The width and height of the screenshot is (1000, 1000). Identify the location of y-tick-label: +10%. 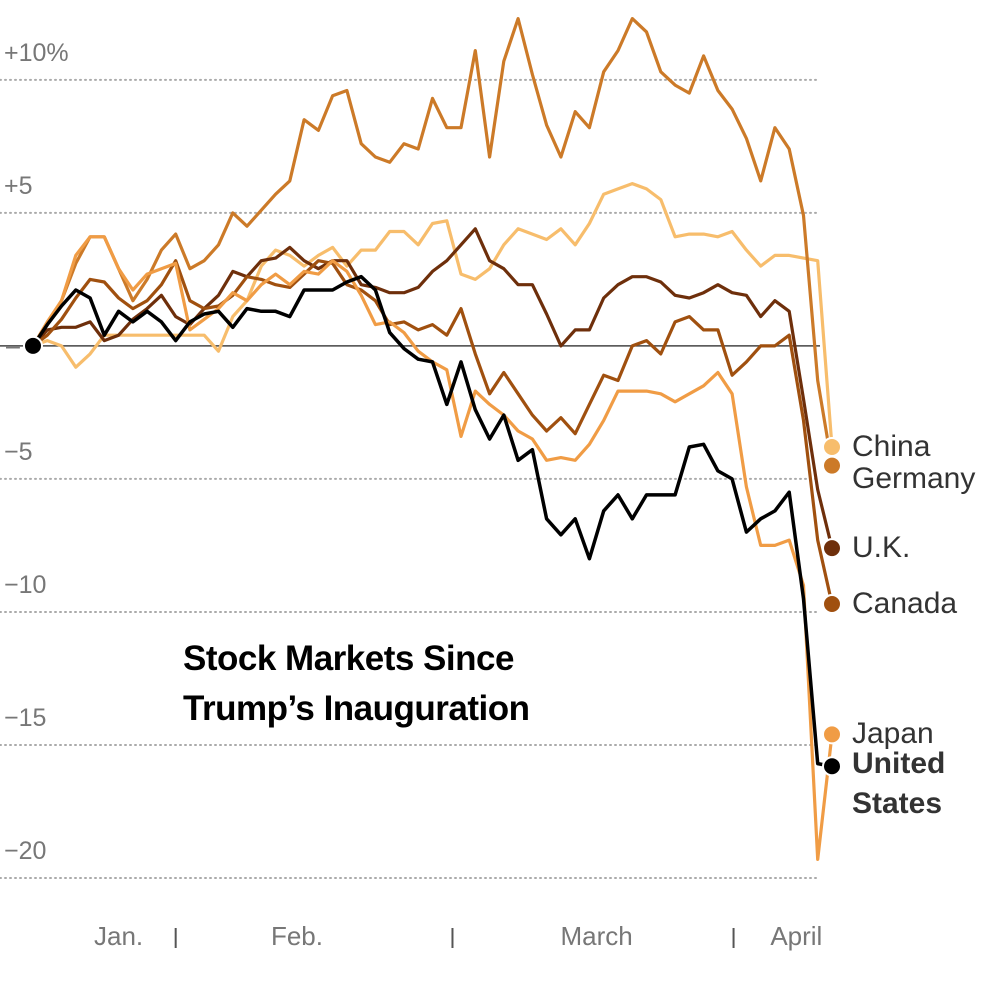
(36, 53).